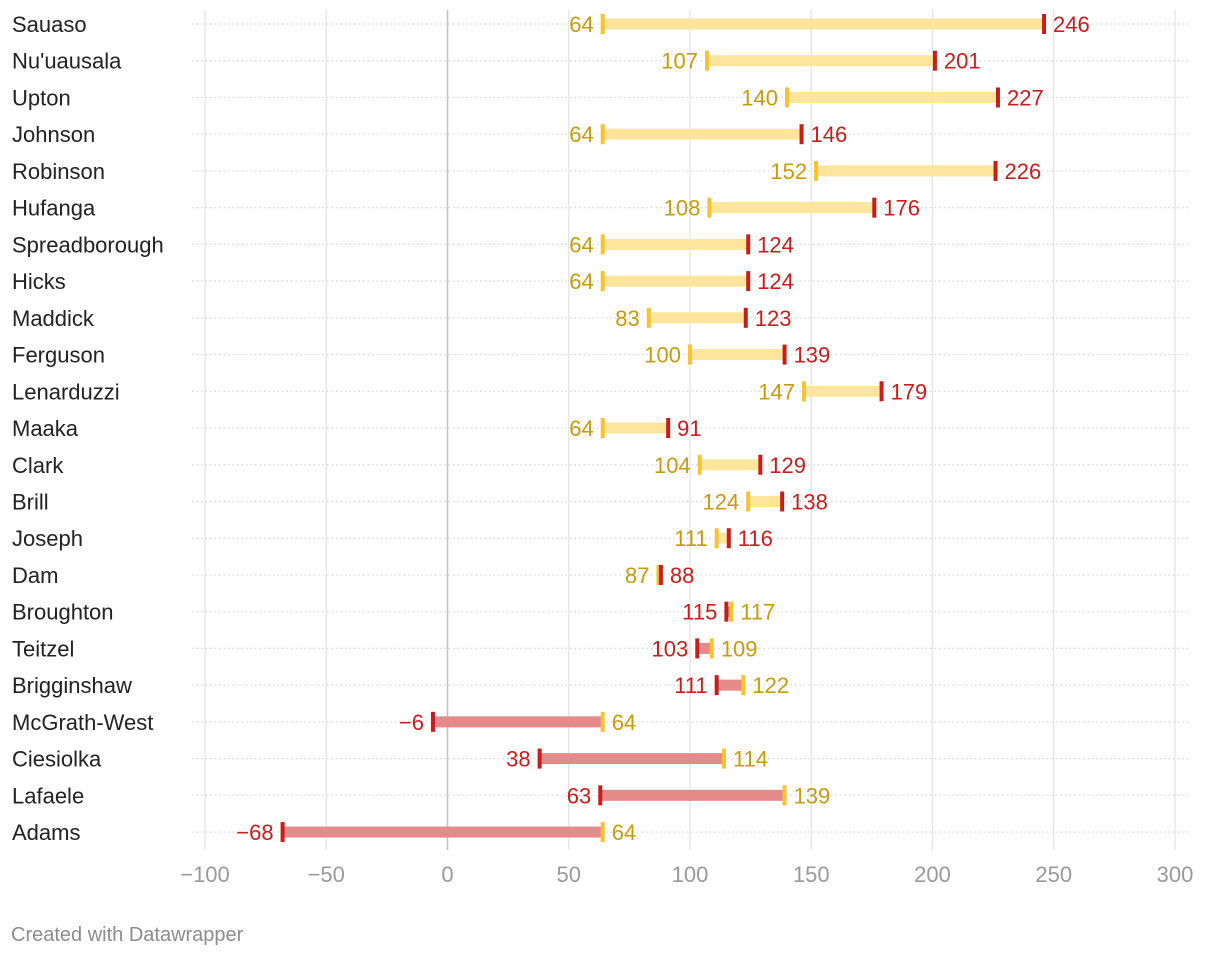 Image resolution: width=1220 pixels, height=960 pixels. I want to click on end-value-label: 103, so click(670, 648).